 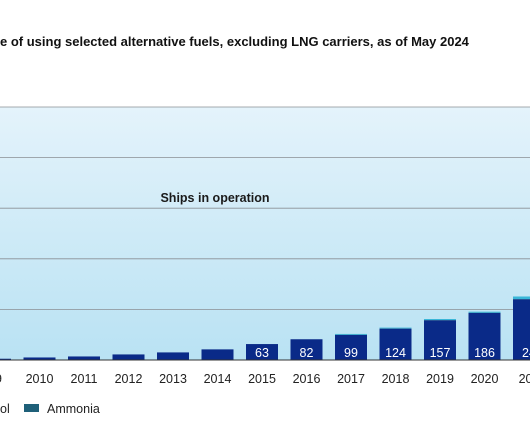 I want to click on x-tick-2010: 2010, so click(x=40, y=379).